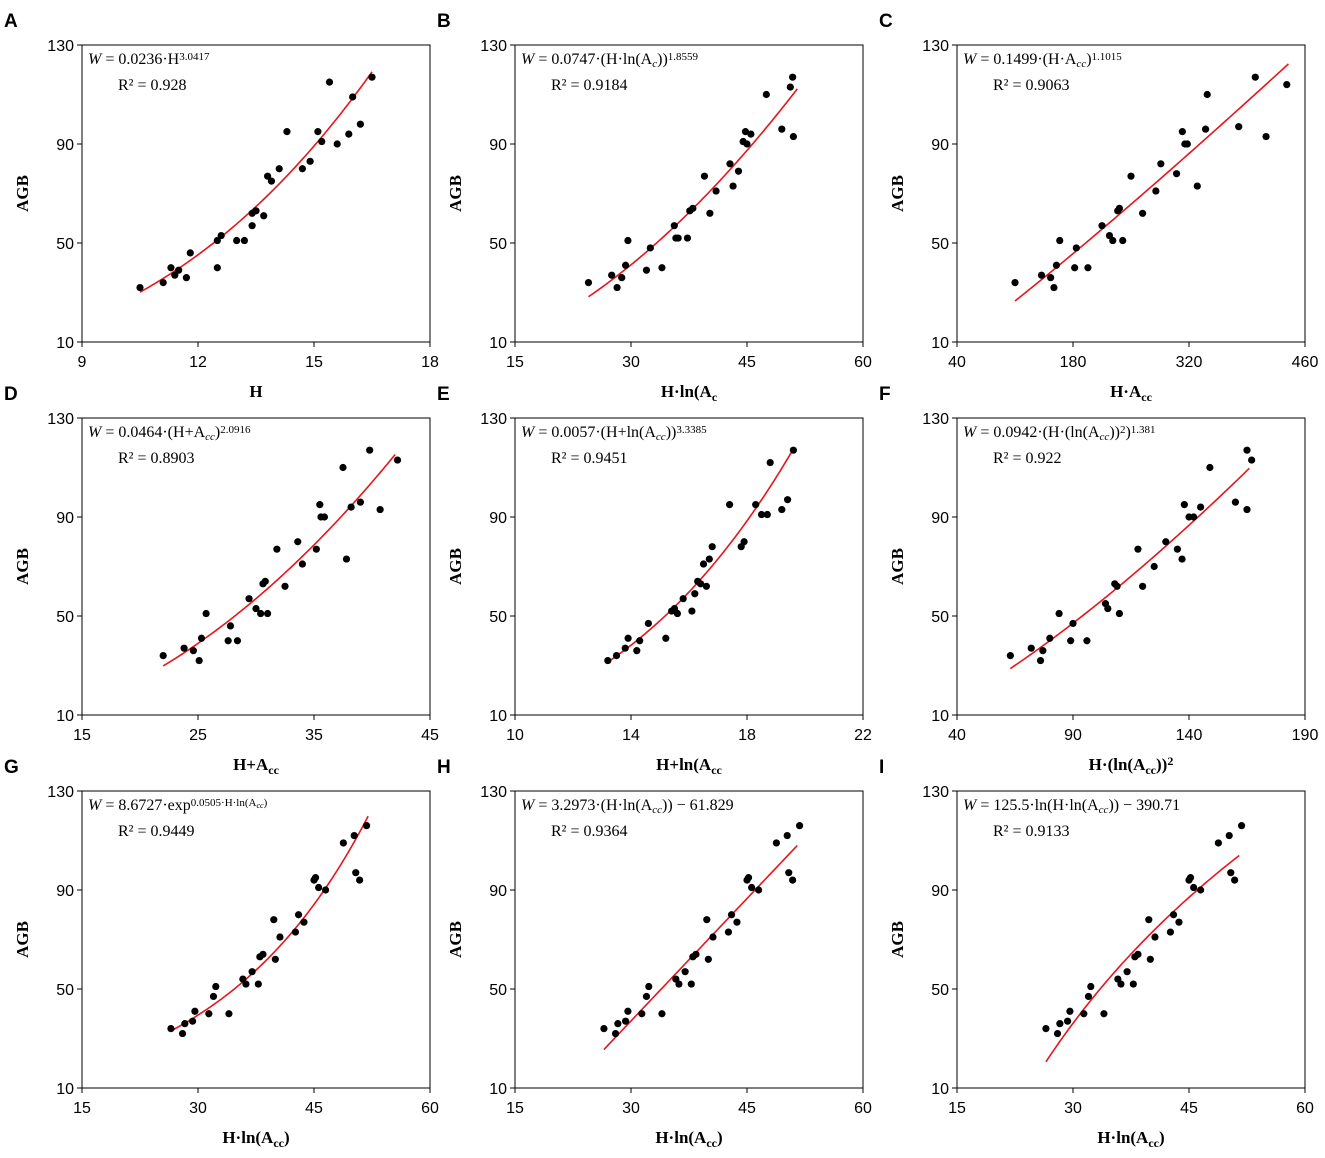  I want to click on equation-text: = 0.0747·(H·ln(A, so click(593, 59).